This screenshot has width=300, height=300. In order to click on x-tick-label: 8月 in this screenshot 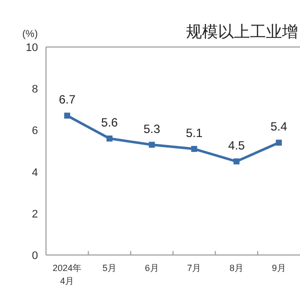, I will do `click(236, 268)`.